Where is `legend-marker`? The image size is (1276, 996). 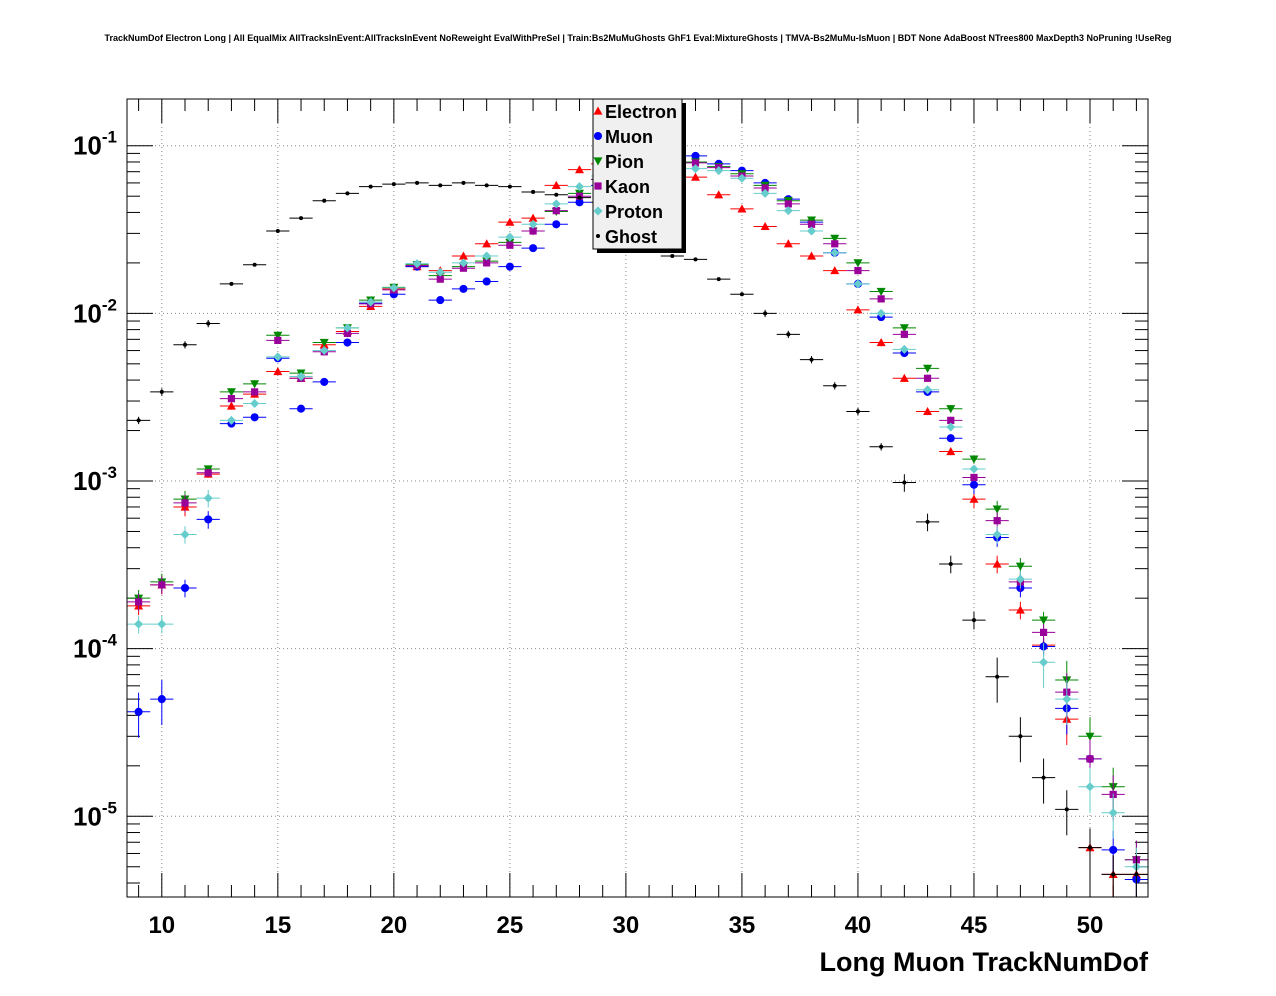 legend-marker is located at coordinates (598, 110).